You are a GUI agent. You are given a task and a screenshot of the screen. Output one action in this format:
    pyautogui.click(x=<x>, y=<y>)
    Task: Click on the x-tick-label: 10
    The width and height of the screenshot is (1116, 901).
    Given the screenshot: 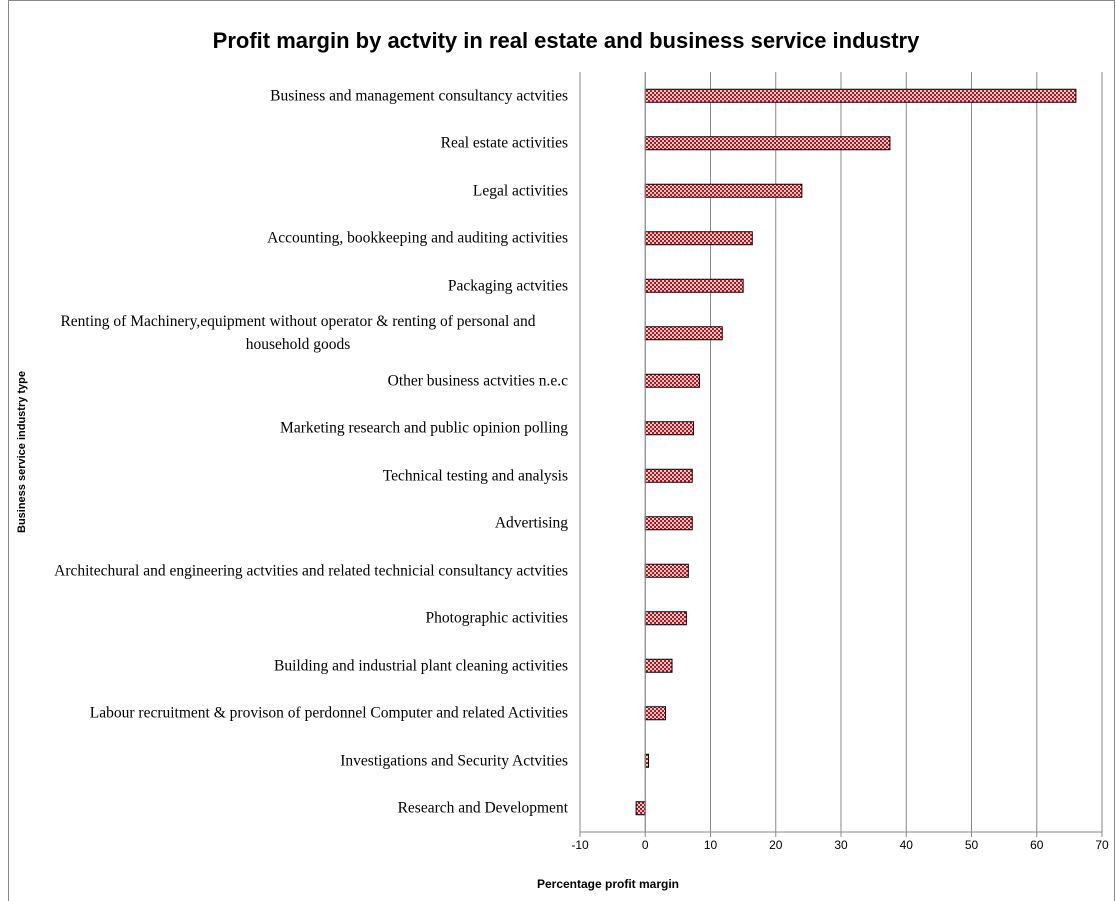 What is the action you would take?
    pyautogui.click(x=711, y=845)
    